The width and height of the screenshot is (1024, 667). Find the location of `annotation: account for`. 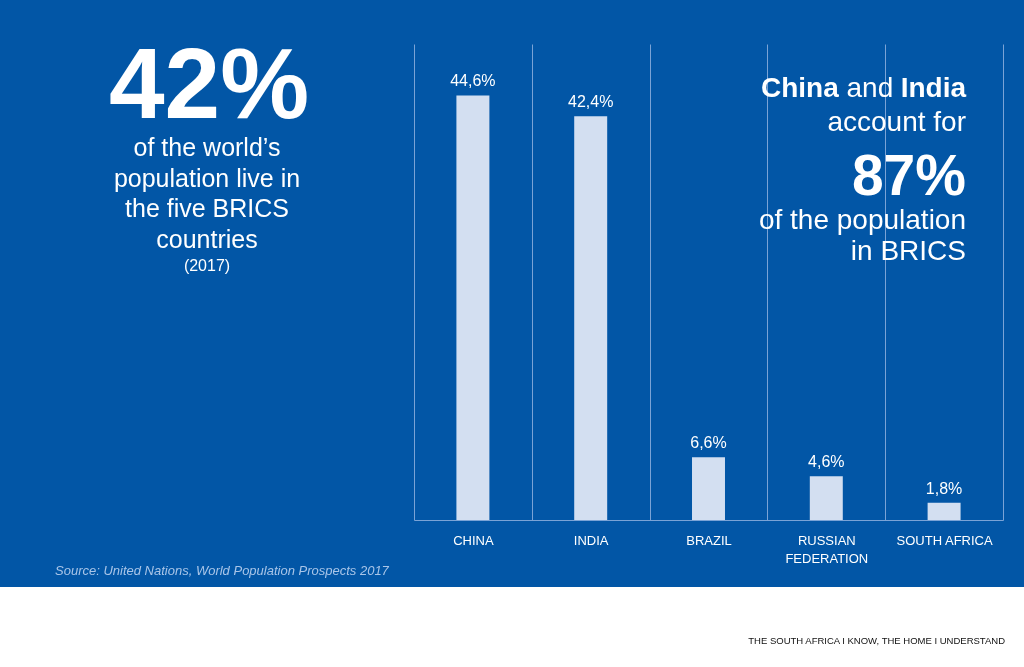

annotation: account for is located at coordinates (896, 121).